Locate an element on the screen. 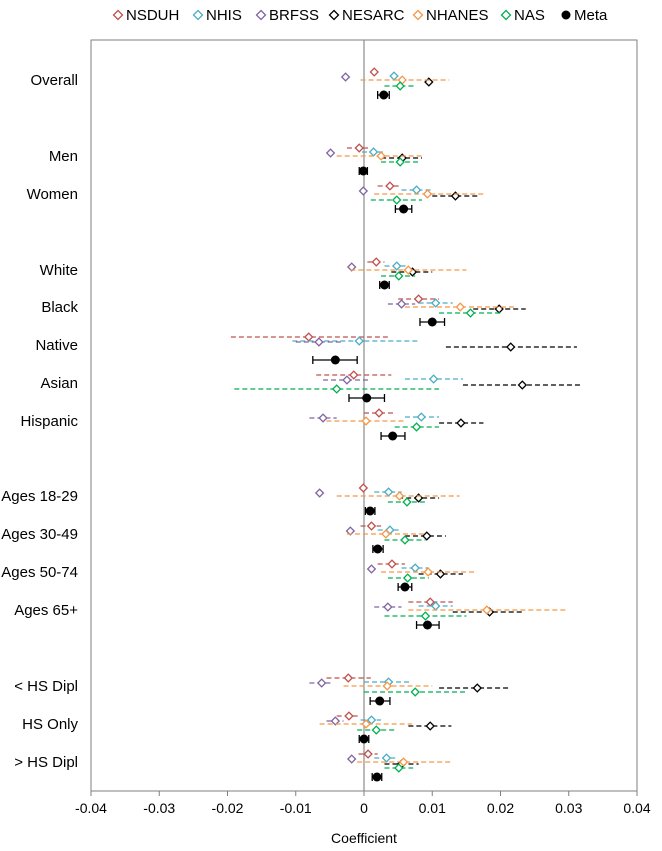 The height and width of the screenshot is (851, 662). row-label-overall: Overall is located at coordinates (54, 80).